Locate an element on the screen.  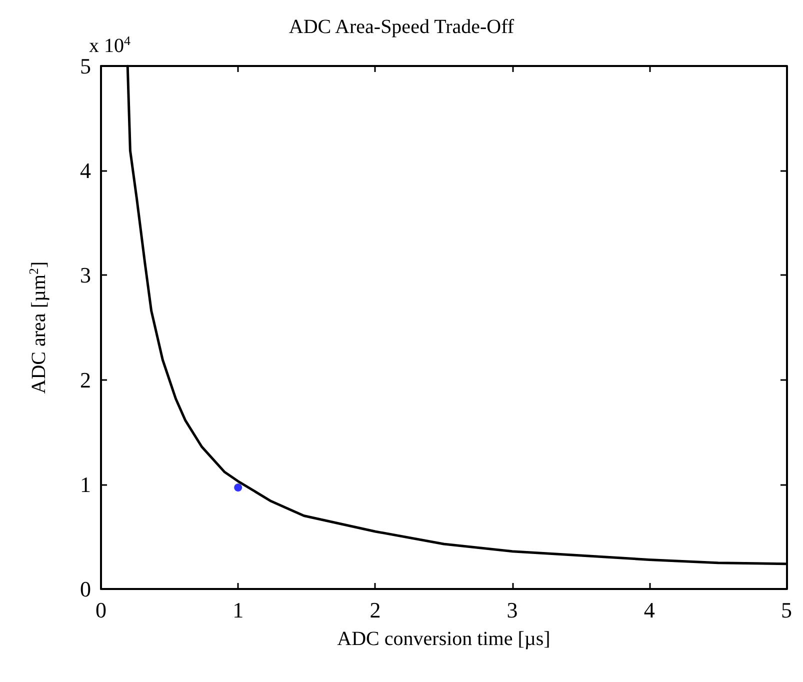
y-tick-label: 2 is located at coordinates (85, 379).